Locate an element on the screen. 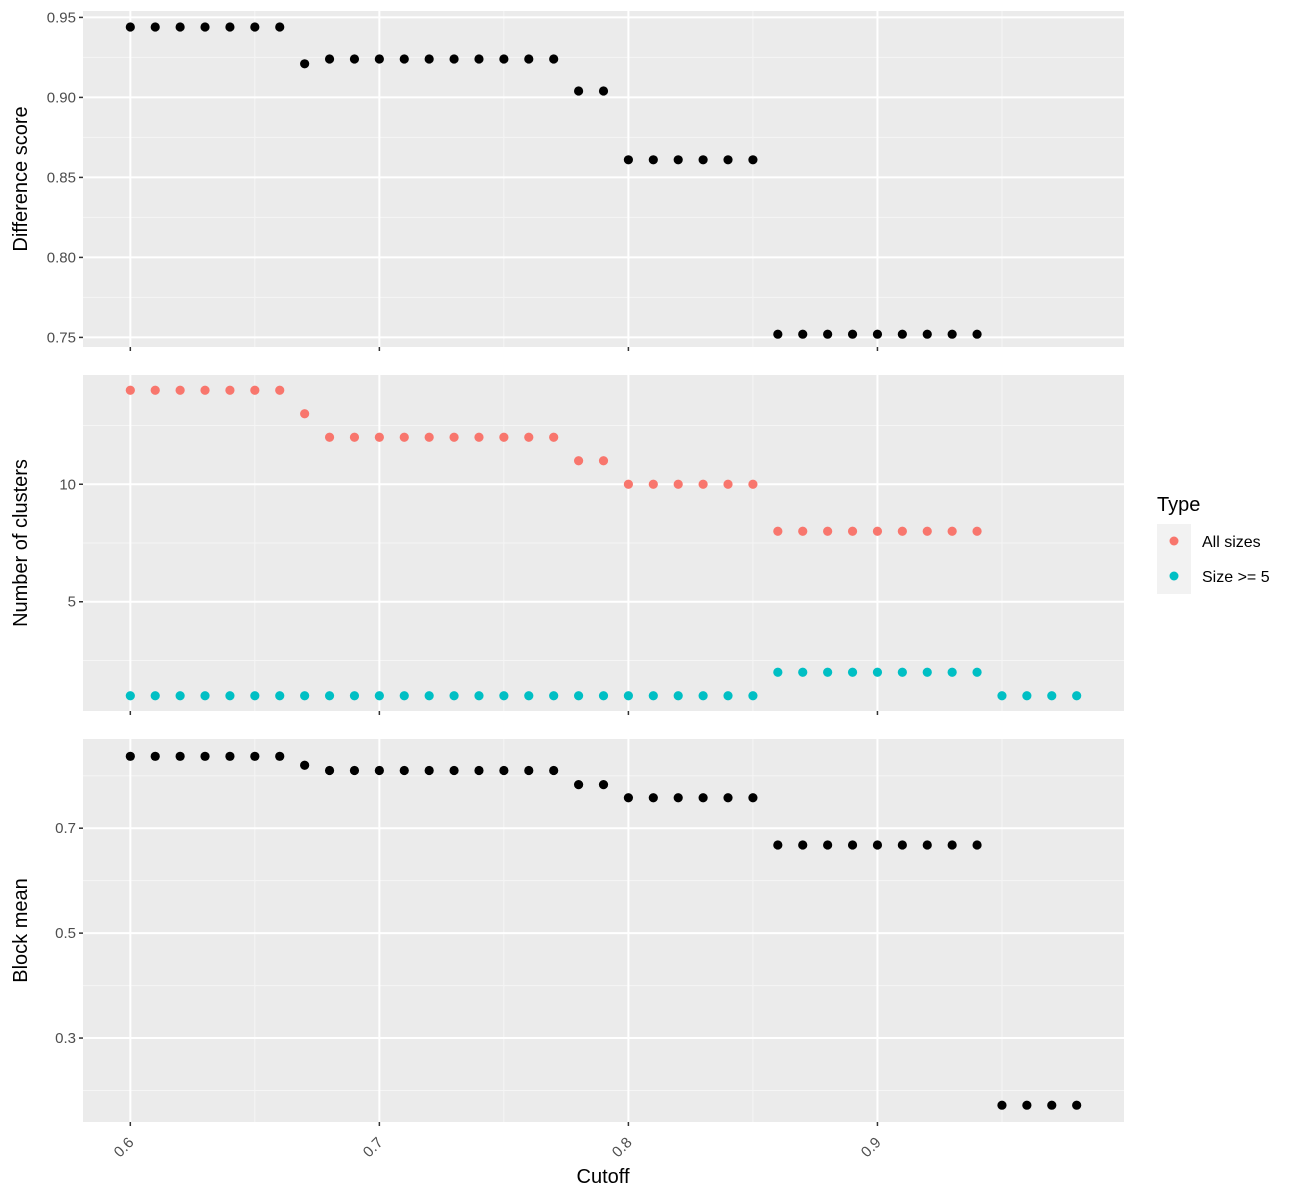 The height and width of the screenshot is (1200, 1300). legend-label-size-ge-5: Size >= 5 is located at coordinates (1236, 577).